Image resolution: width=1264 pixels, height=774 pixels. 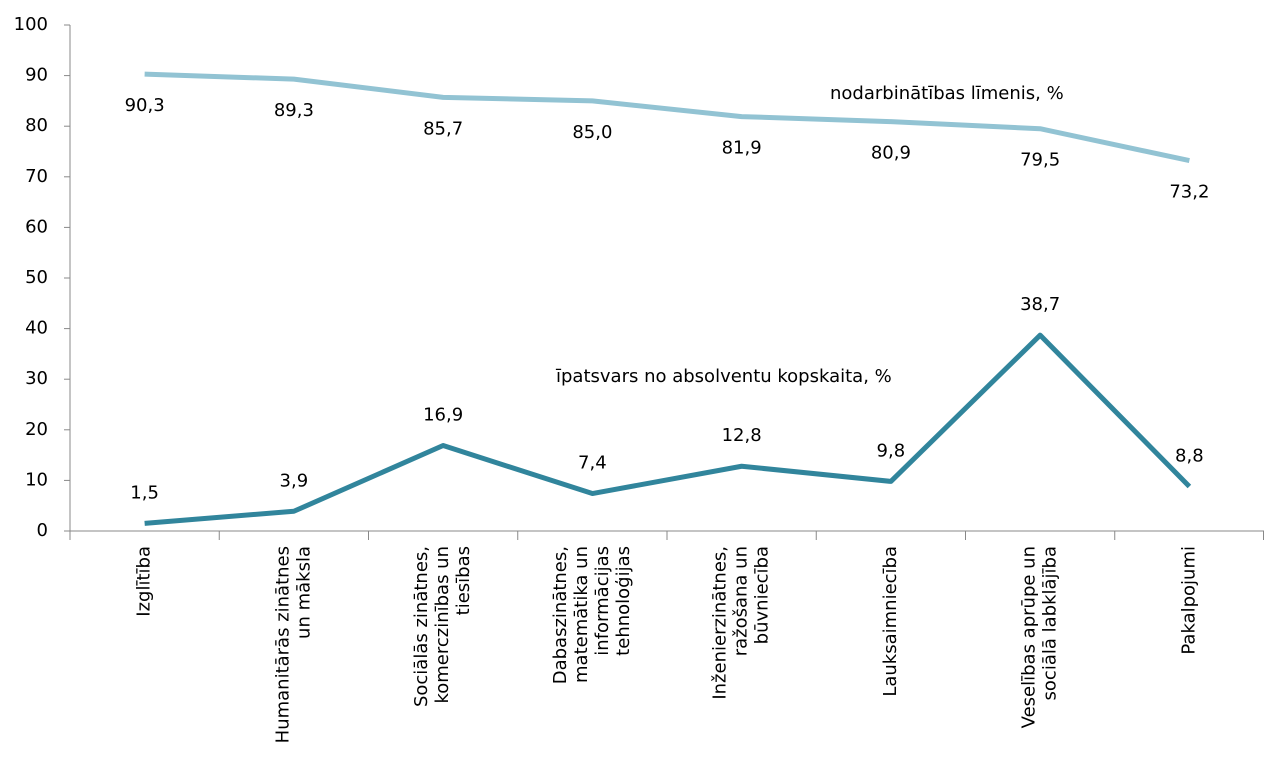 I want to click on y-tick-label: 50, so click(x=36, y=277).